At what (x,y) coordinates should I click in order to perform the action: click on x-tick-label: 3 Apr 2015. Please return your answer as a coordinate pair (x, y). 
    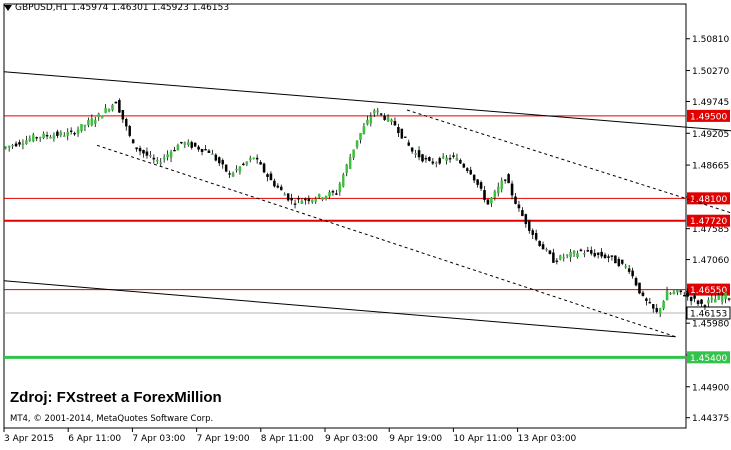
    Looking at the image, I should click on (29, 439).